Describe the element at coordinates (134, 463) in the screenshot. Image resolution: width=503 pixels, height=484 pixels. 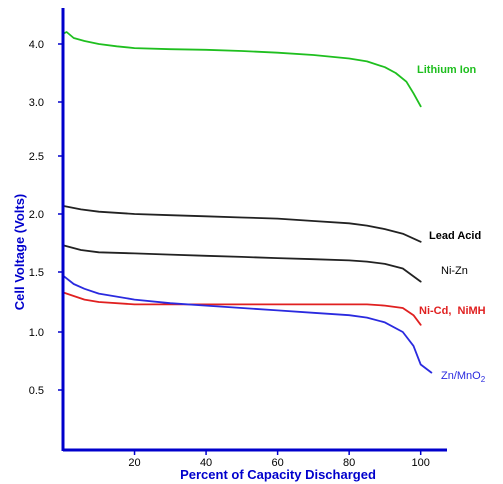
I see `x-tick-label: 20` at that location.